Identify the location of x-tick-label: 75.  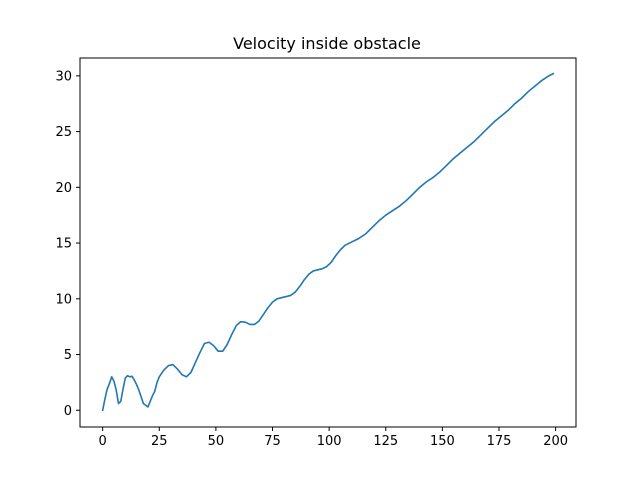
(272, 441).